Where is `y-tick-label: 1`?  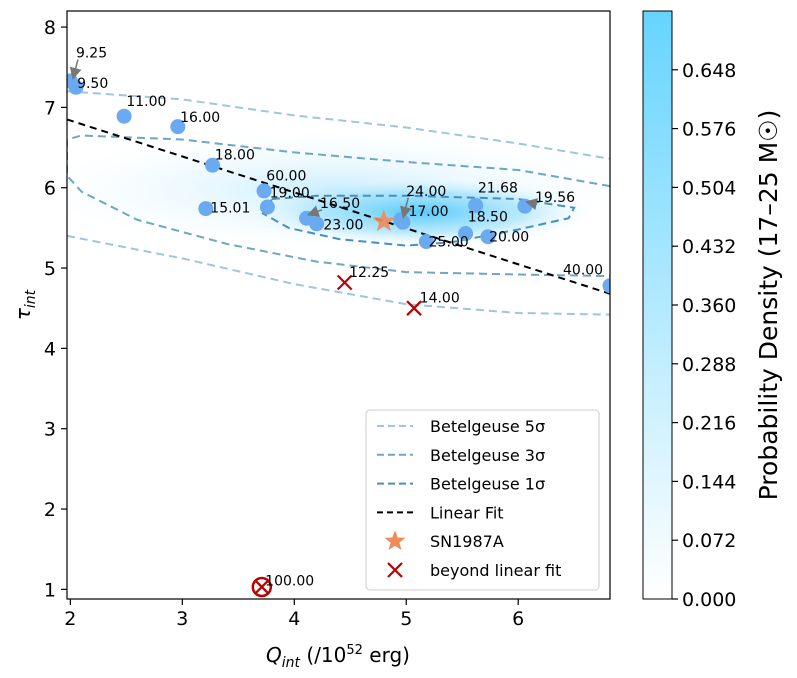
y-tick-label: 1 is located at coordinates (50, 590).